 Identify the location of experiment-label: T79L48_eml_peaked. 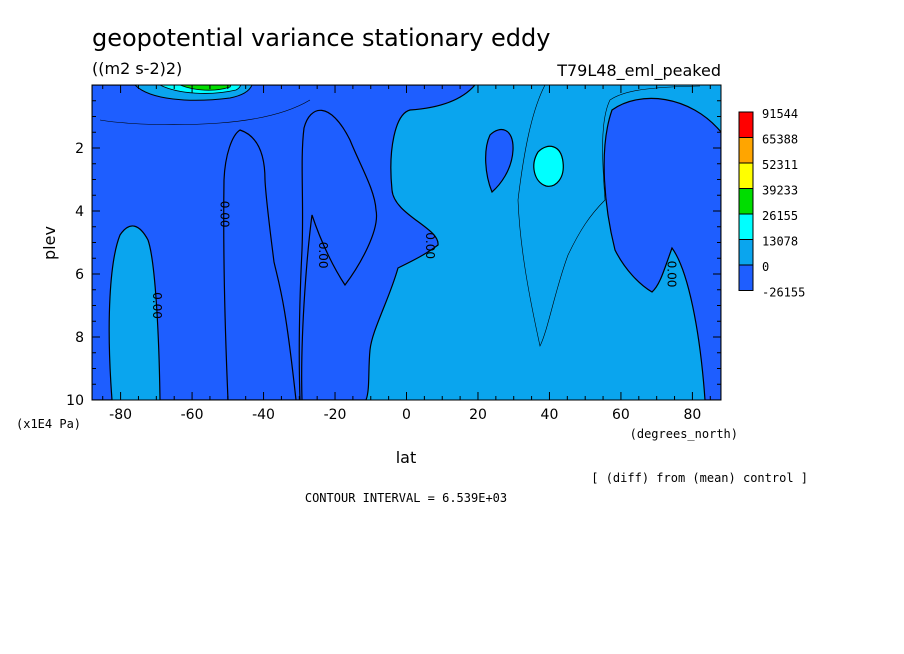
(638, 71).